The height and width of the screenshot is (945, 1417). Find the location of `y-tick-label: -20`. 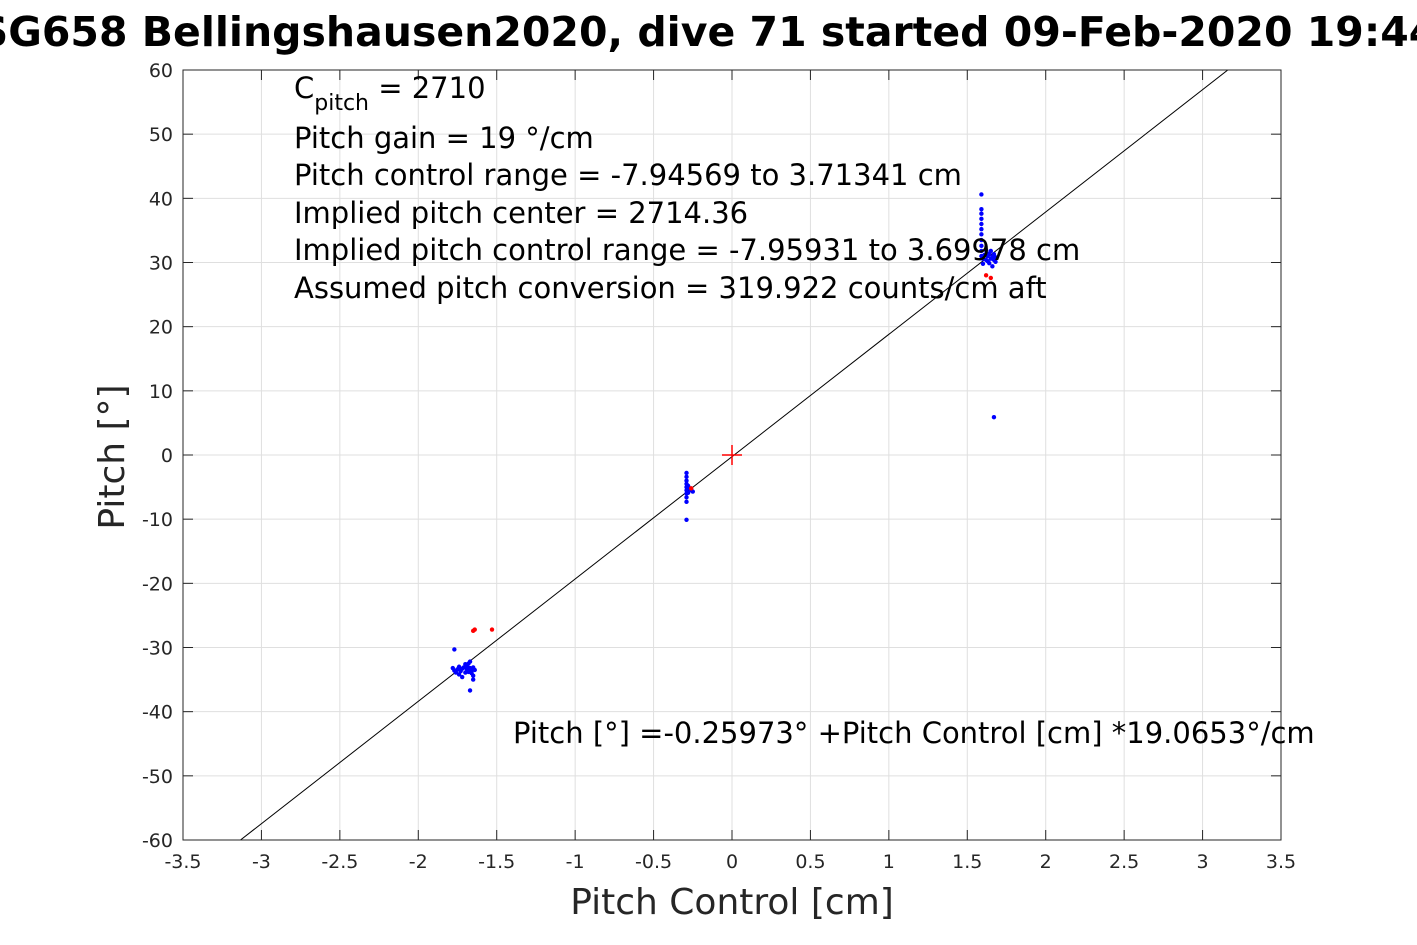

y-tick-label: -20 is located at coordinates (157, 584).